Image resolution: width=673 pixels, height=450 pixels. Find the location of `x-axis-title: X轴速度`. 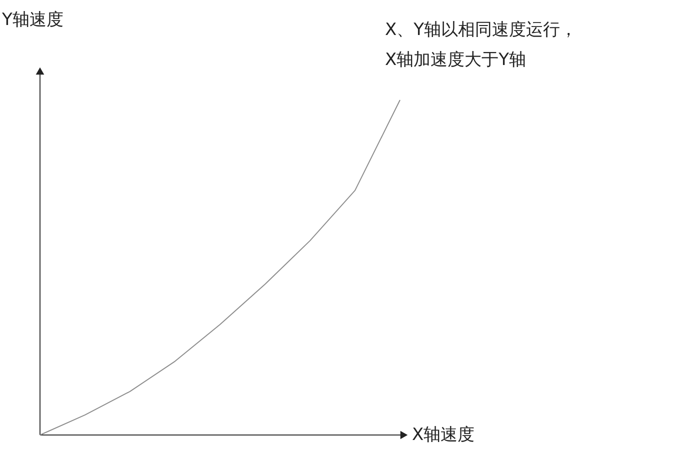

x-axis-title: X轴速度 is located at coordinates (443, 435).